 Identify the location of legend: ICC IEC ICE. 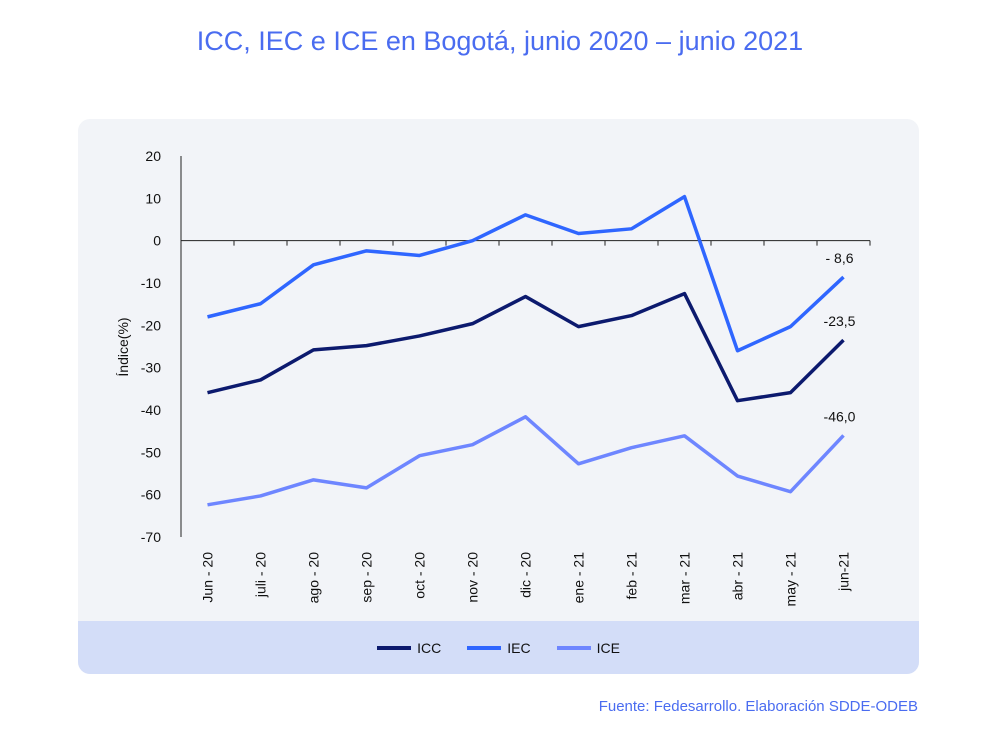
(498, 647).